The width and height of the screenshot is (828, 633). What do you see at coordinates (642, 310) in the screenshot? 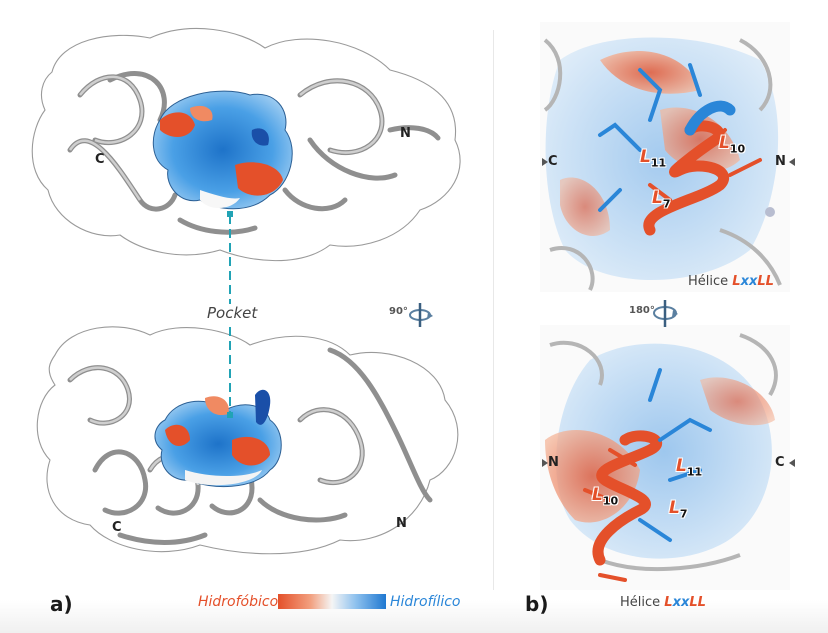
I see `rotation-angle-b: 180°` at bounding box center [642, 310].